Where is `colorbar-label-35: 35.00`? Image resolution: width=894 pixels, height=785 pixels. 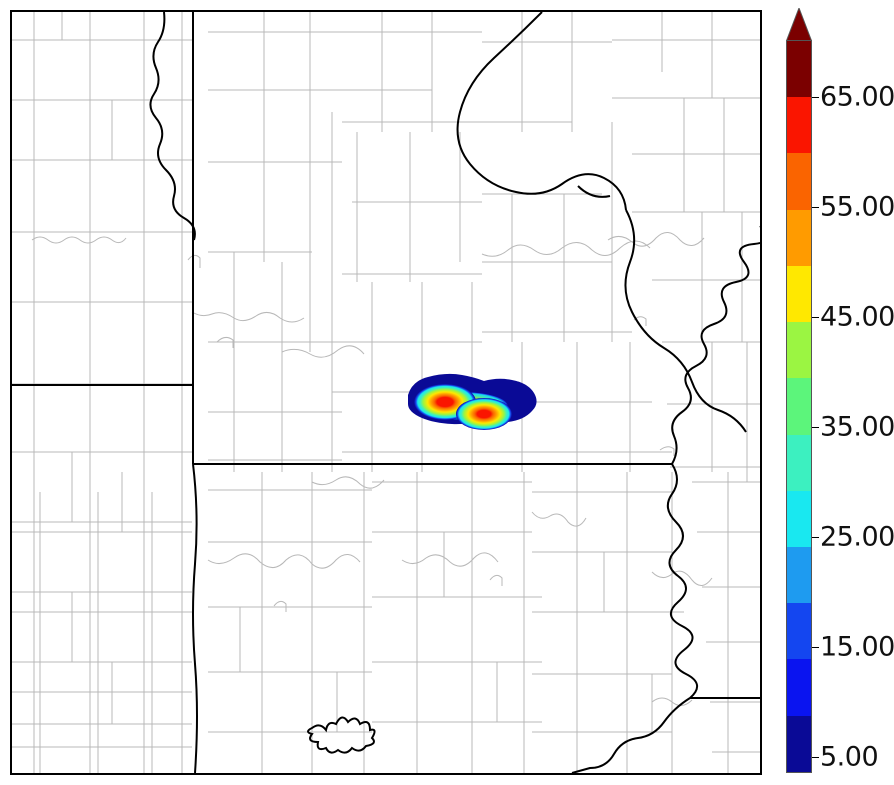
colorbar-label-35: 35.00 is located at coordinates (857, 427).